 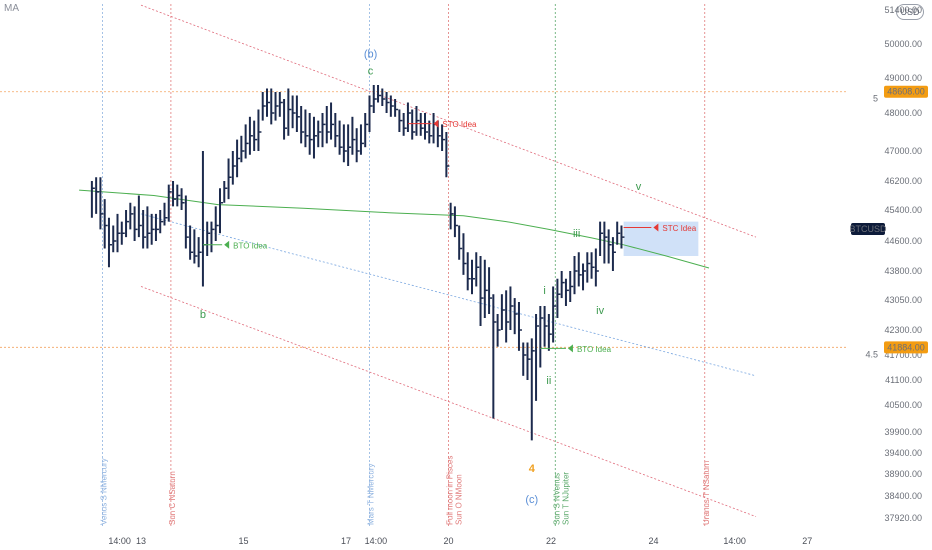 What do you see at coordinates (243, 541) in the screenshot?
I see `x-tick-label: 15` at bounding box center [243, 541].